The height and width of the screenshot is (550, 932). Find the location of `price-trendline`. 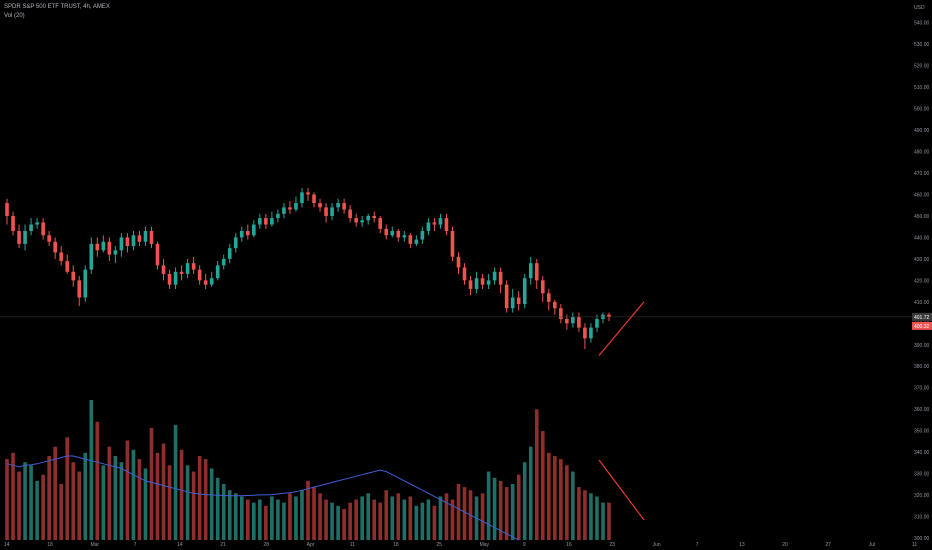

price-trendline is located at coordinates (621, 328).